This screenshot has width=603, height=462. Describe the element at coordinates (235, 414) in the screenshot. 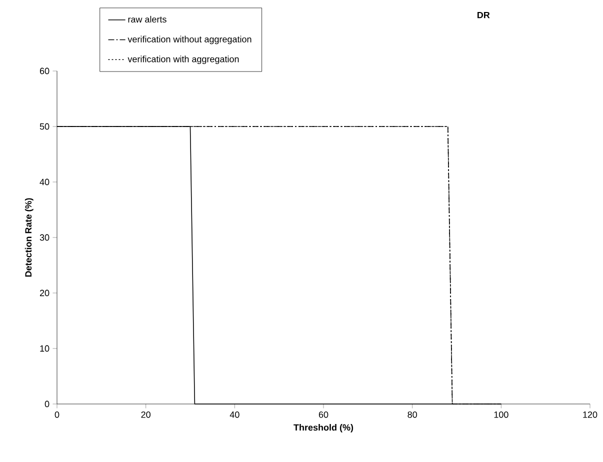

I see `x-tick-label: 40` at that location.